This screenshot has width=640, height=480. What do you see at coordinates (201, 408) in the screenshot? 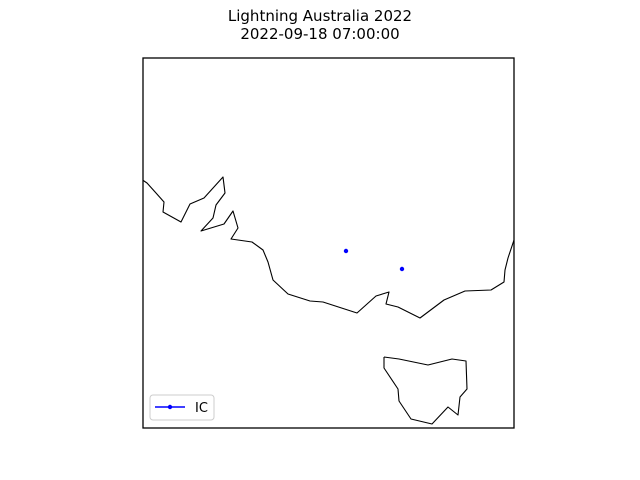
I see `legend-label-ic: IC` at bounding box center [201, 408].